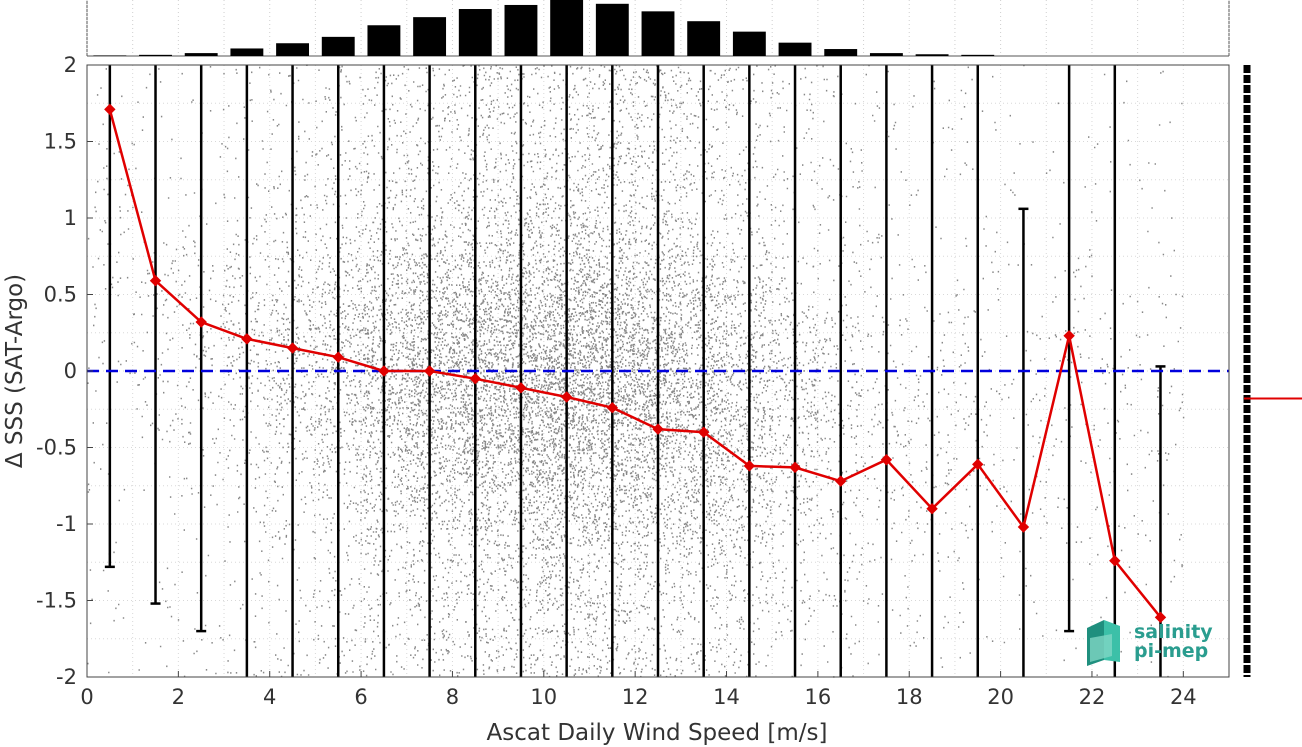  Describe the element at coordinates (818, 697) in the screenshot. I see `x-tick-label: 16` at that location.